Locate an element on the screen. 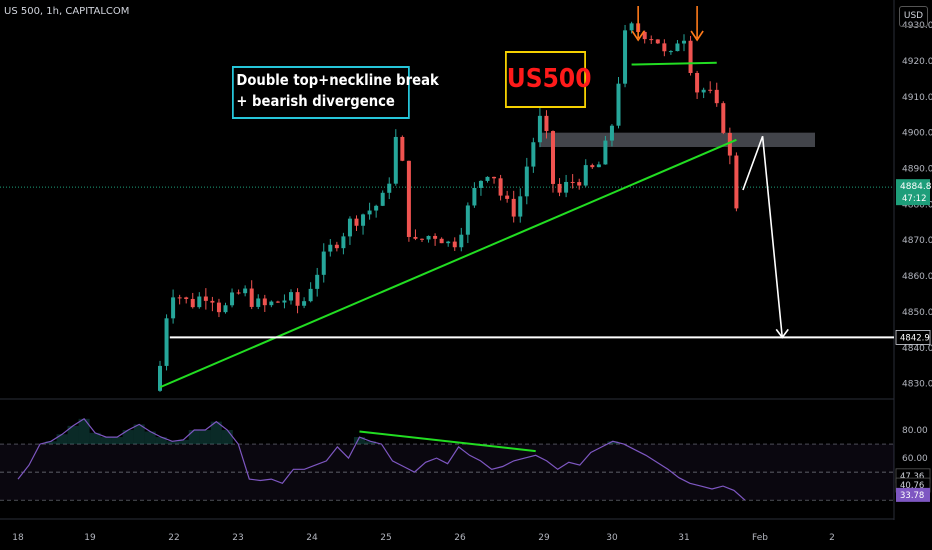 This screenshot has height=550, width=932. projection-arrow is located at coordinates (763, 236).